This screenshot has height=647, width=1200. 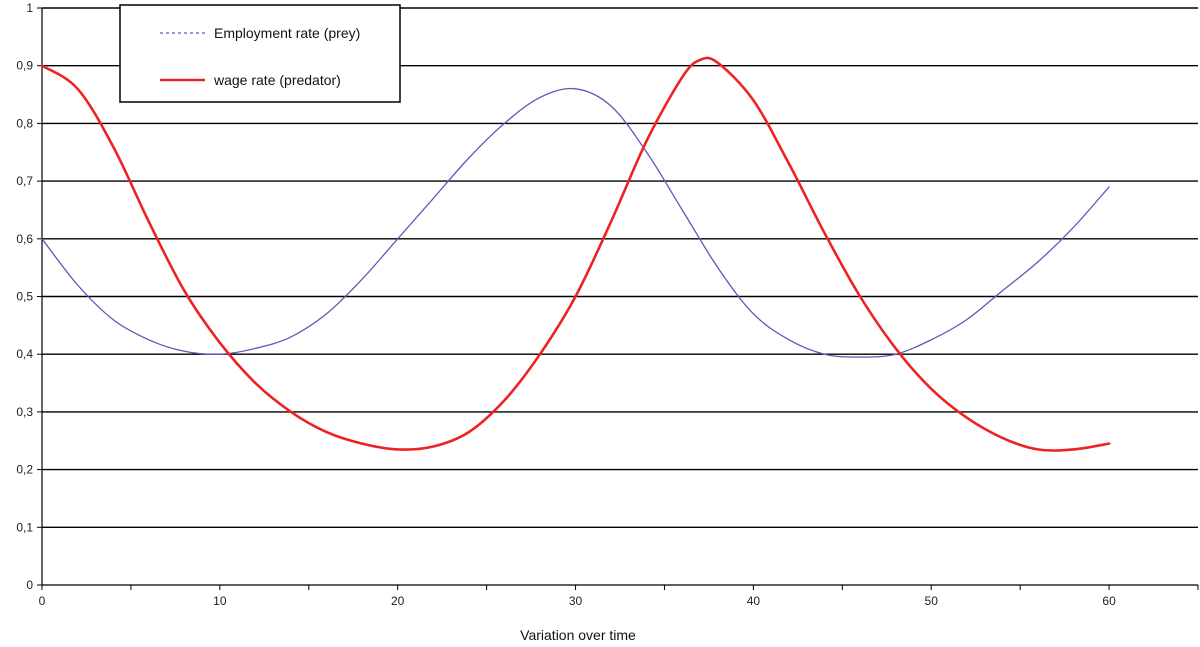 I want to click on x-tick-label-6: 60, so click(x=1109, y=601).